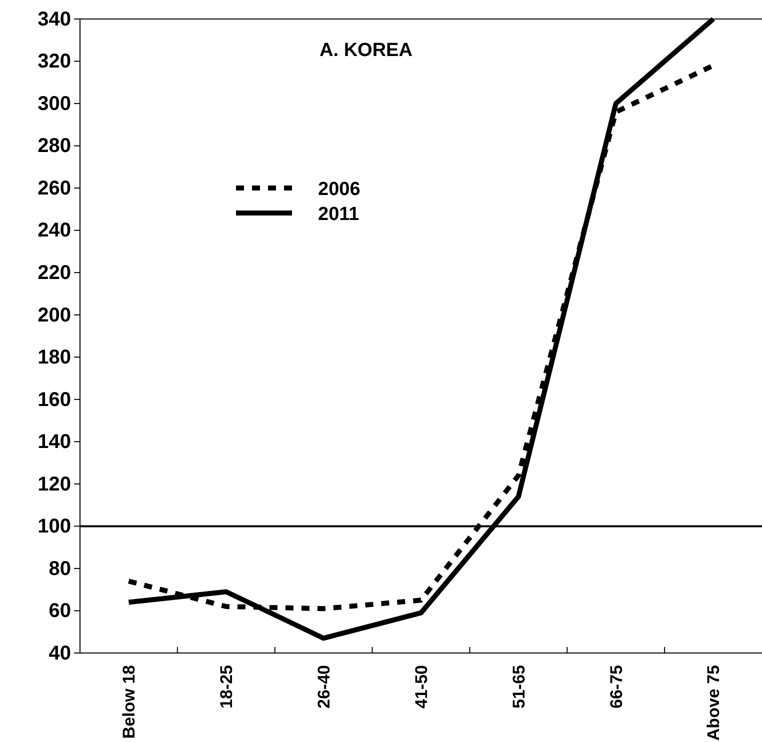  I want to click on legend-label: 2006, so click(339, 189).